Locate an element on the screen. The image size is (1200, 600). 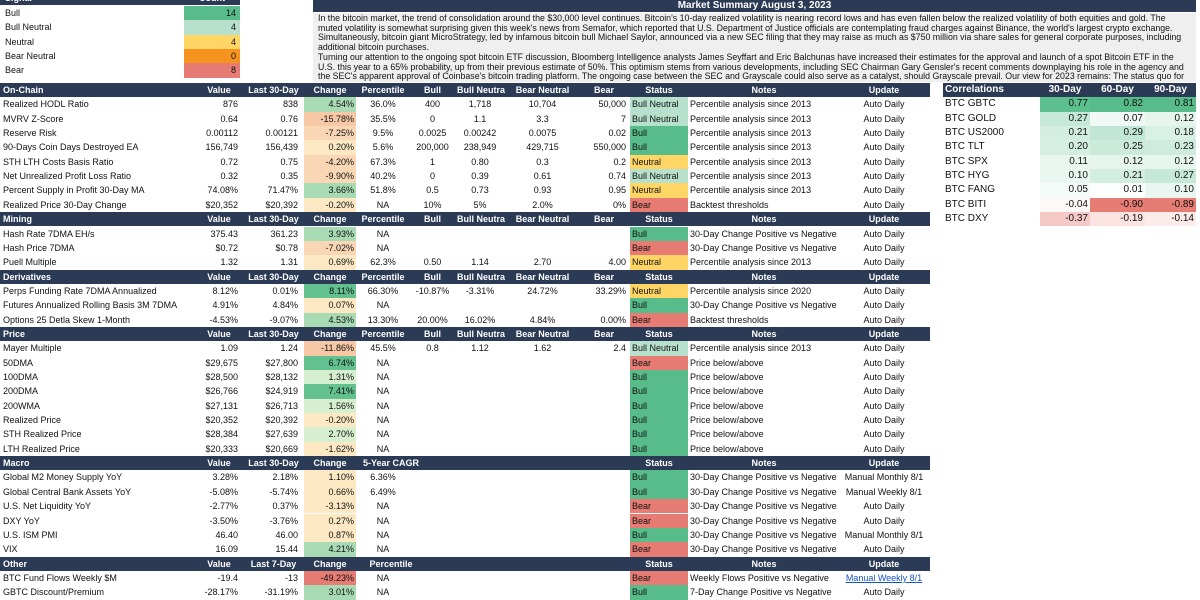
percentile-cell: 62.3% is located at coordinates (383, 262).